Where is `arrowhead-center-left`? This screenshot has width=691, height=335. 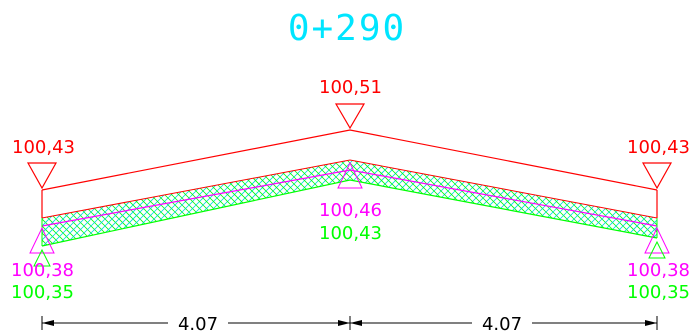 arrowhead-center-left is located at coordinates (344, 323).